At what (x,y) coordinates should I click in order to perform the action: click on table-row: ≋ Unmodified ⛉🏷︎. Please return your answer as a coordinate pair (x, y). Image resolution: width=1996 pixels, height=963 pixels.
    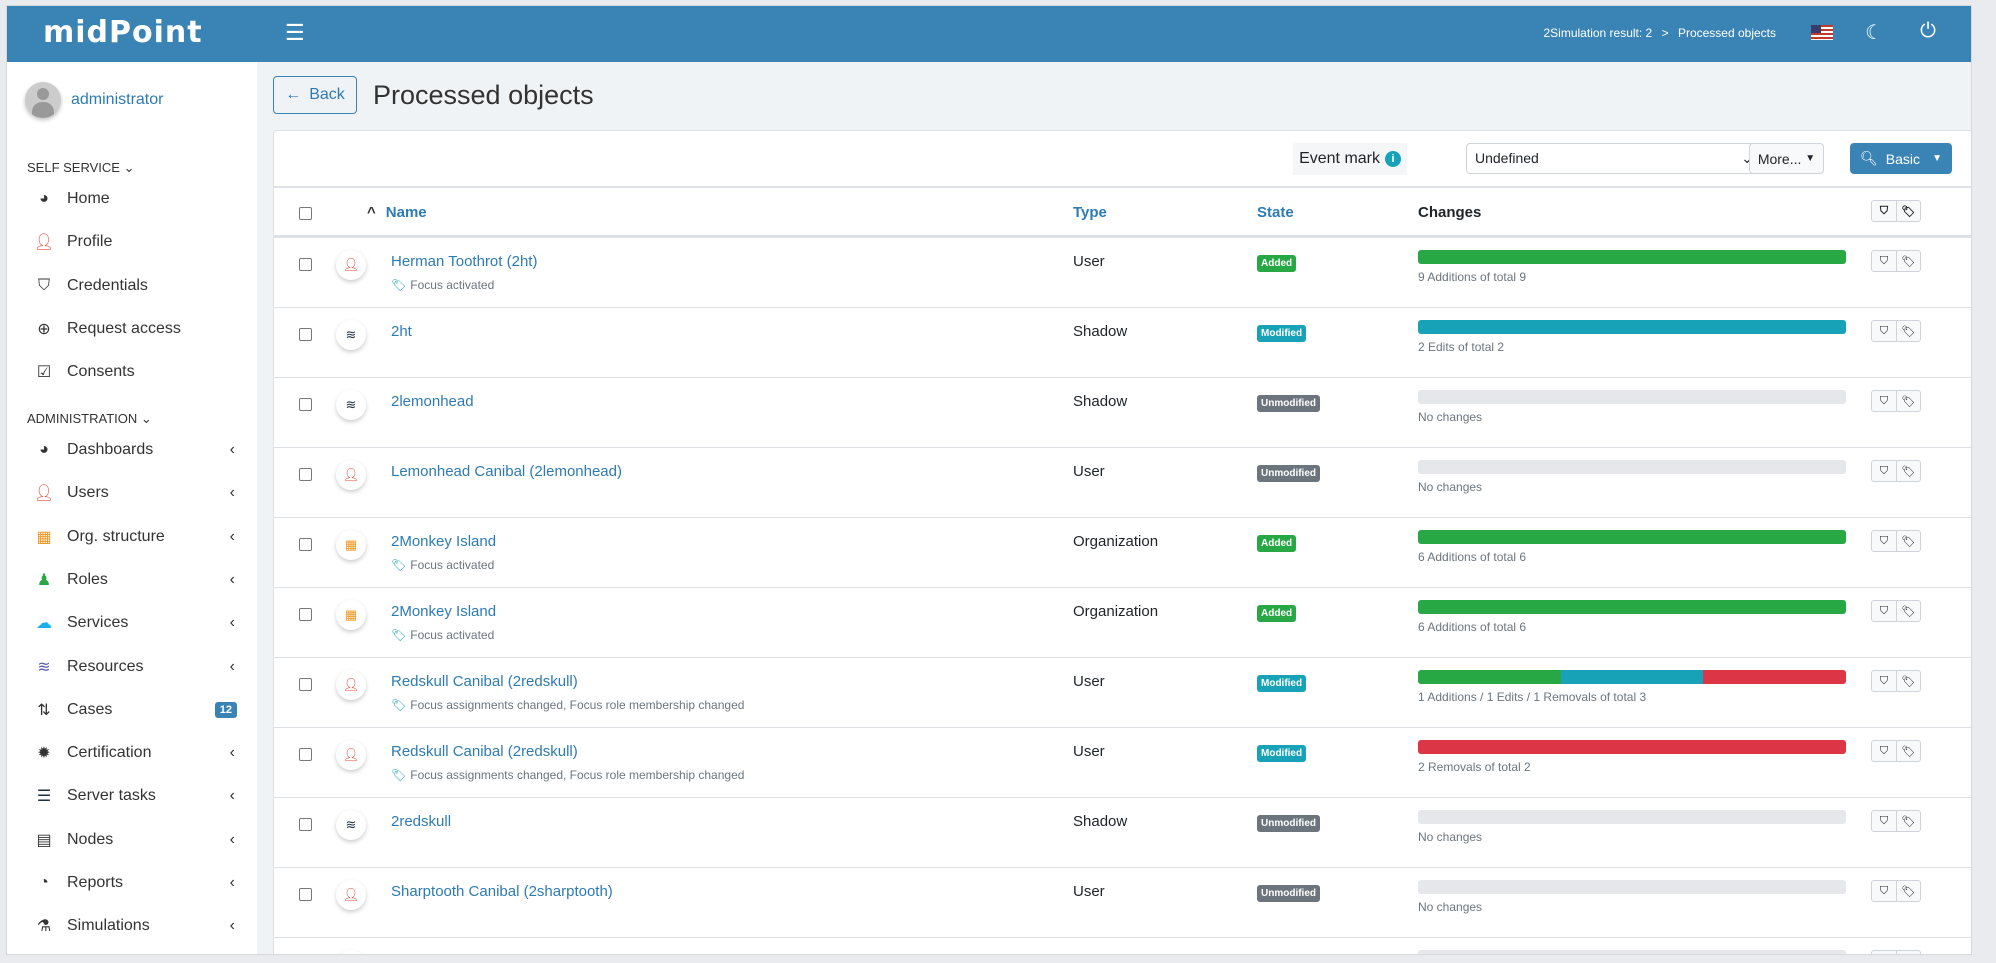
    Looking at the image, I should click on (1122, 946).